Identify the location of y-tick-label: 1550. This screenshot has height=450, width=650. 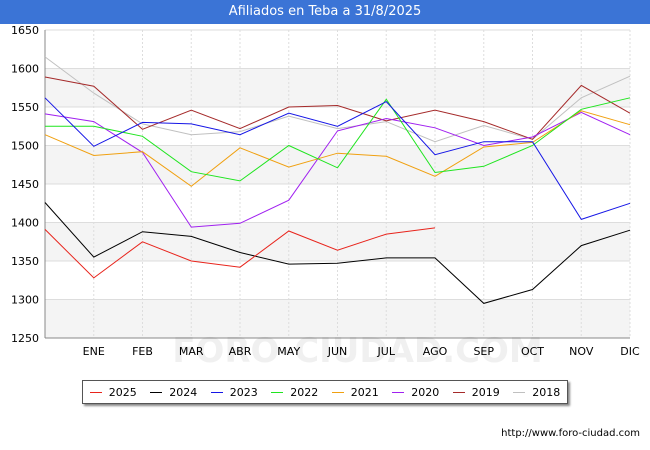
(25, 107).